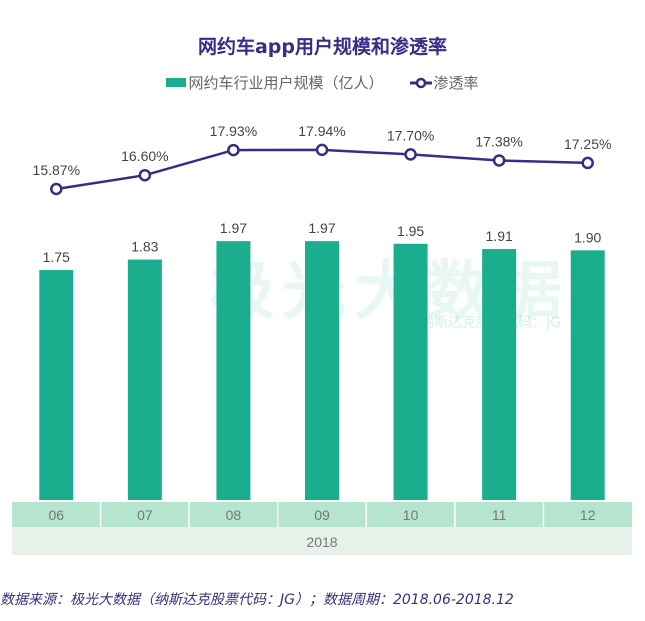 The image size is (645, 621). I want to click on bar-label: 1.83, so click(144, 247).